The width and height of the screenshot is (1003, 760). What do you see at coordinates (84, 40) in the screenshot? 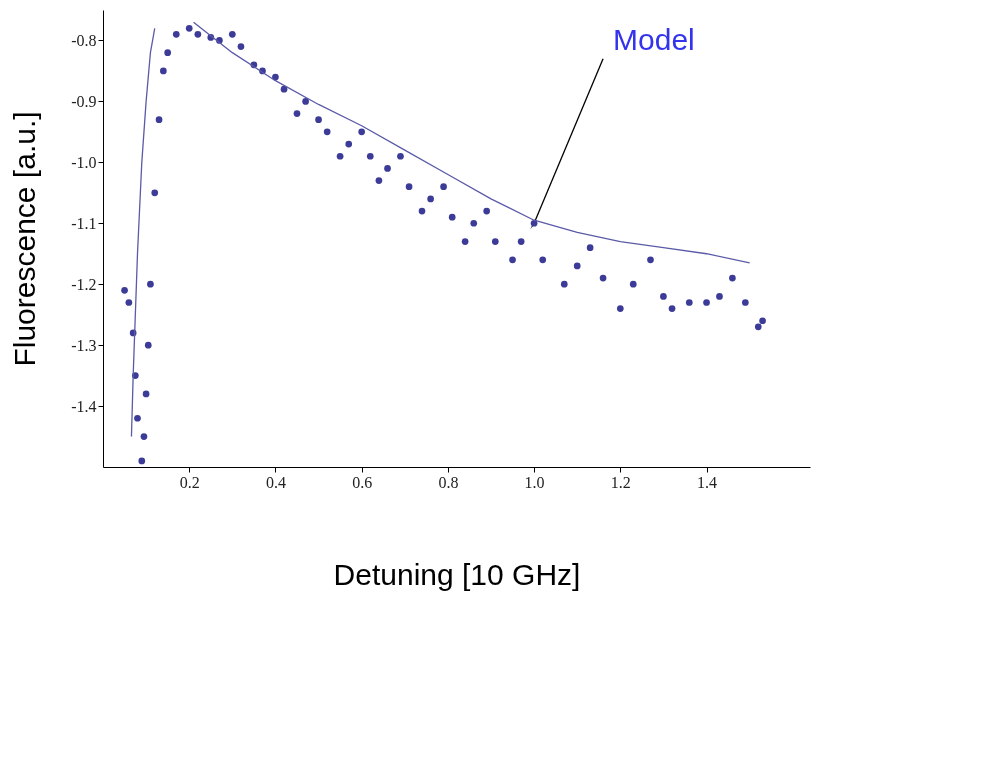
I see `y-tick-label: -0.8` at bounding box center [84, 40].